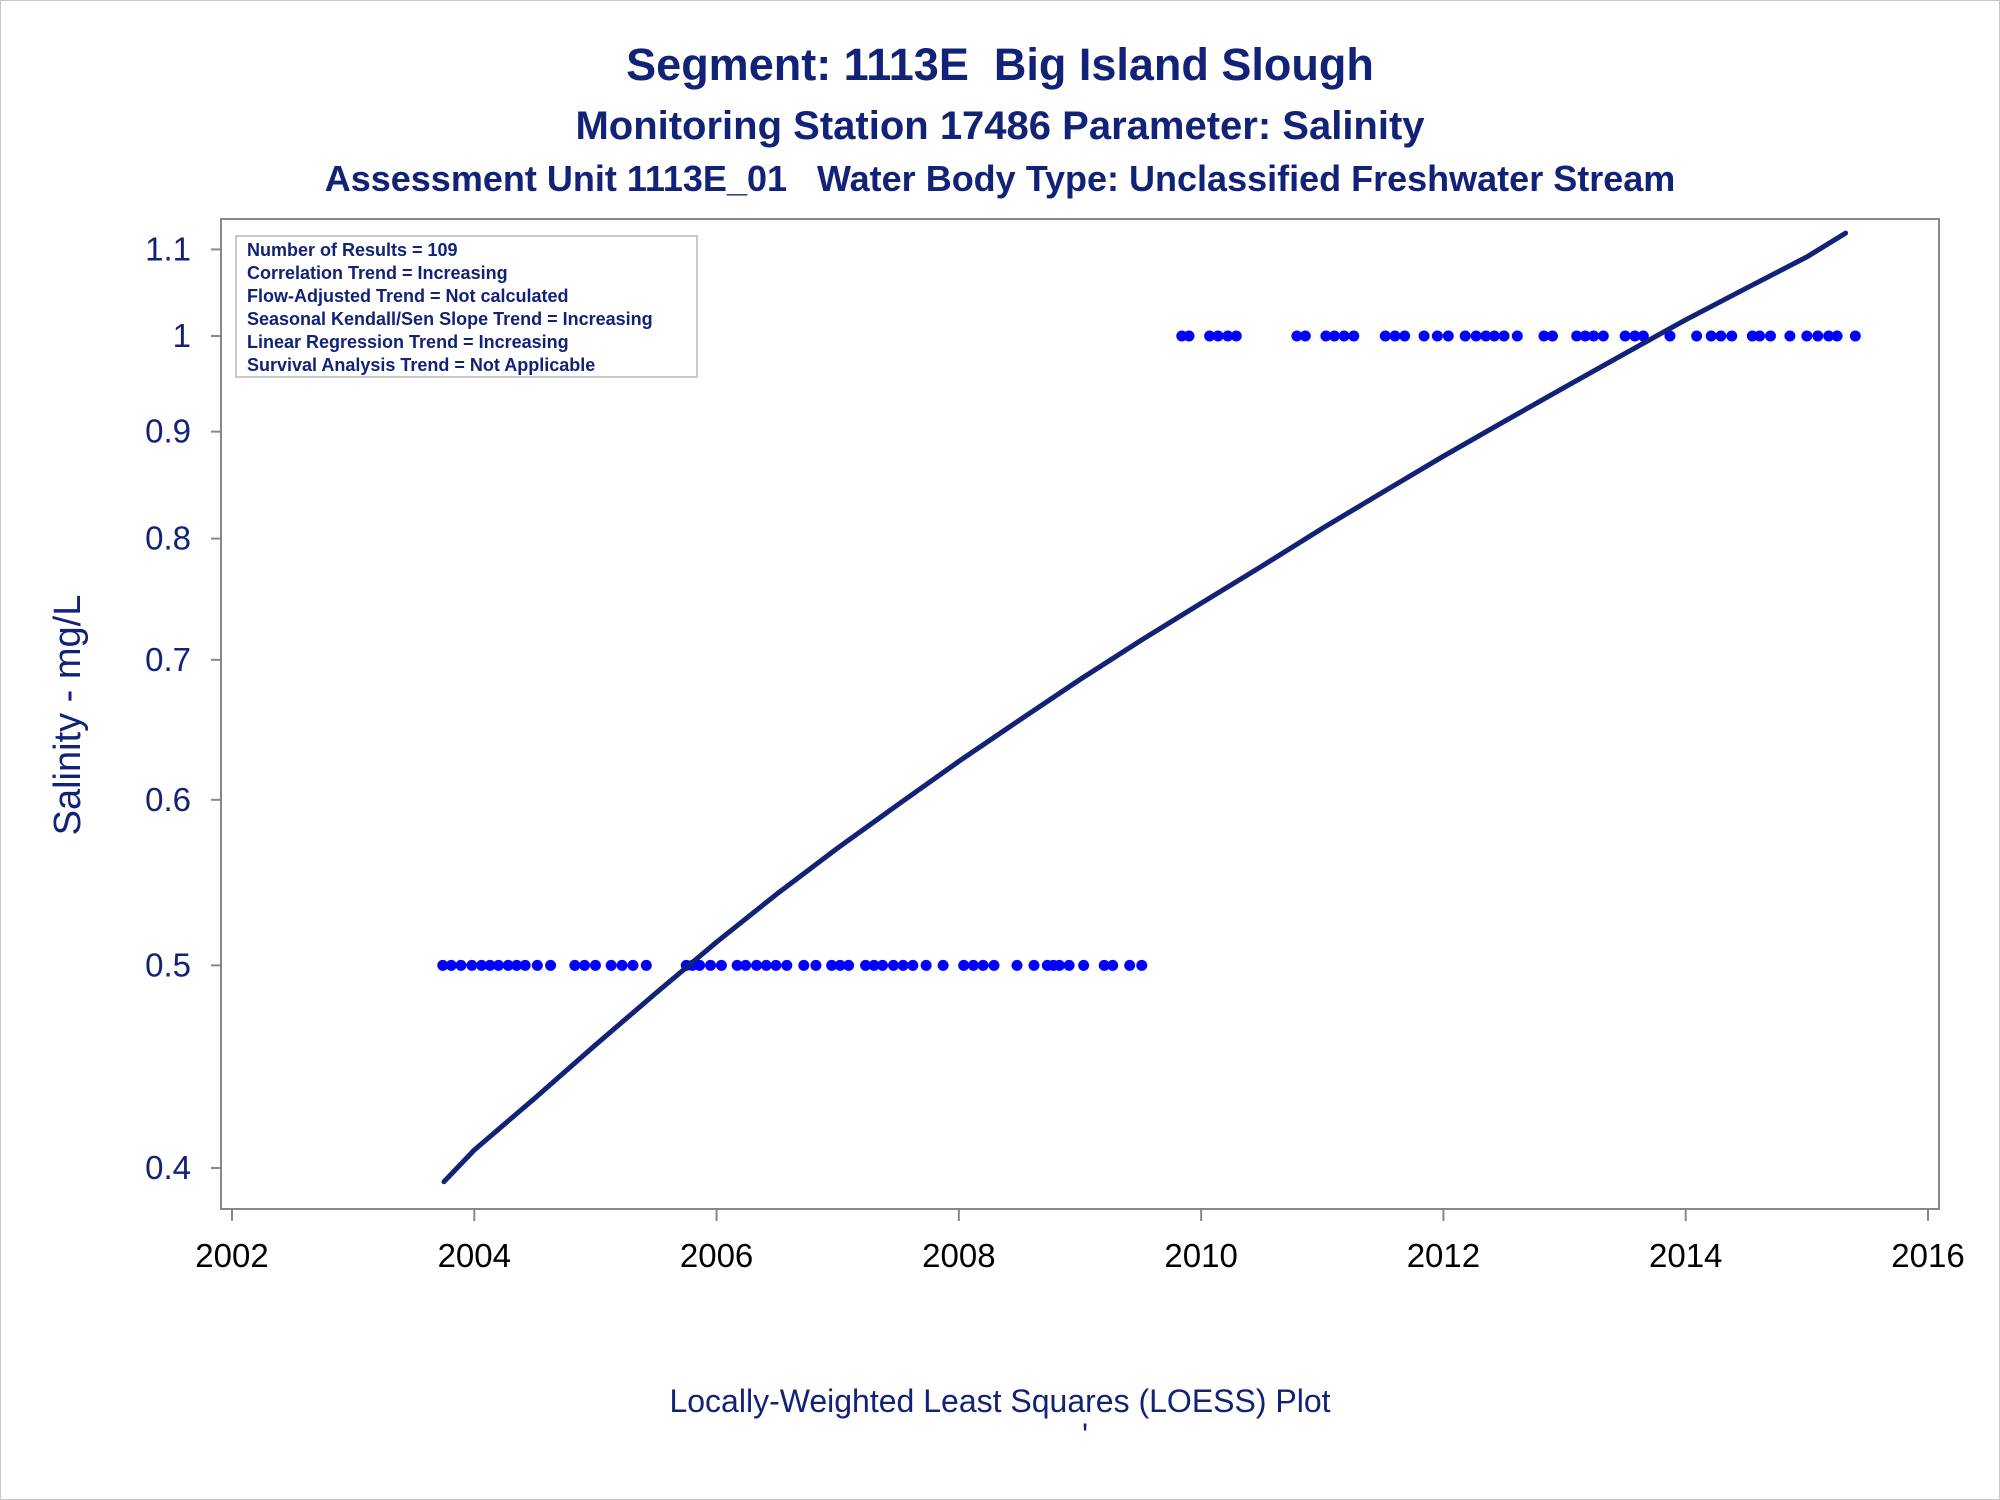 This screenshot has height=1500, width=2000. Describe the element at coordinates (1200, 1255) in the screenshot. I see `x-tick-label: 2010` at that location.